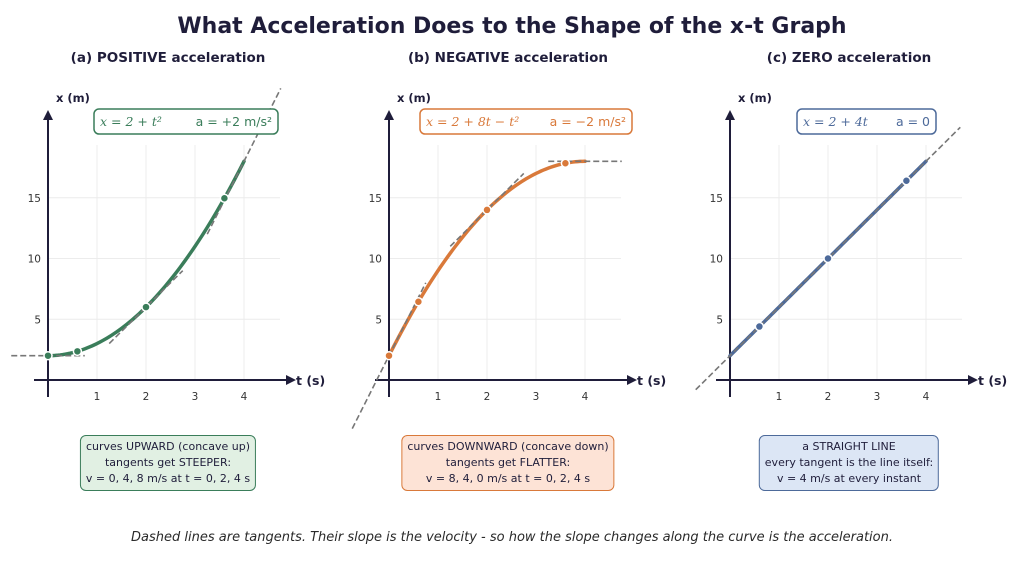 The height and width of the screenshot is (562, 1024). Describe the element at coordinates (508, 58) in the screenshot. I see `panel-title-b: (b) NEGATIVE acceleration` at that location.